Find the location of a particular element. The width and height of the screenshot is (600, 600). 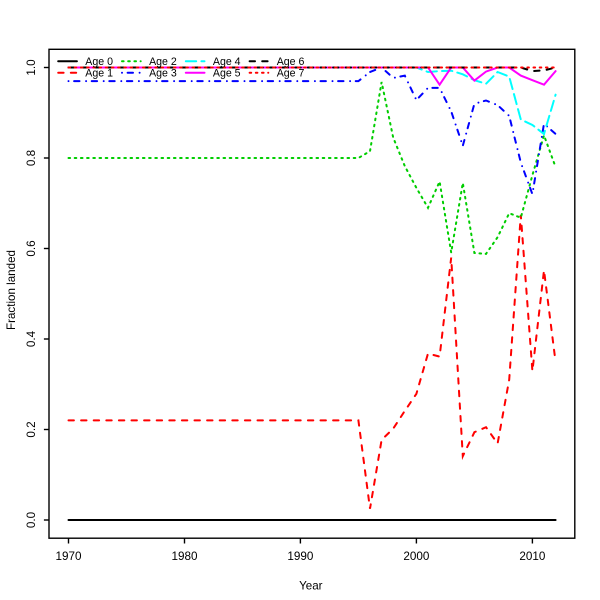

svg-text: Age 4 is located at coordinates (227, 62).